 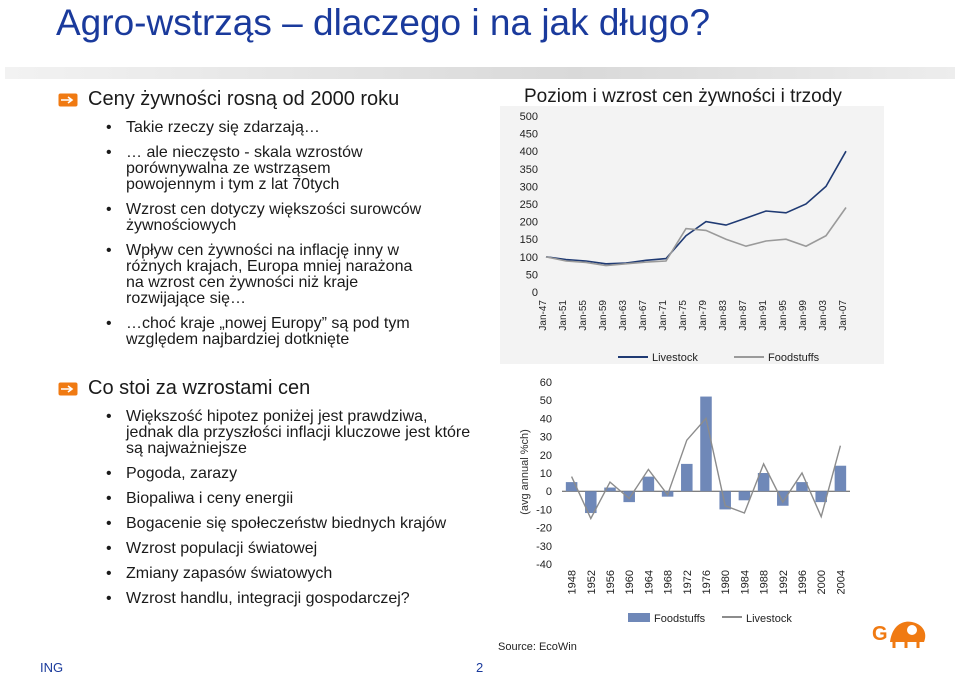 I want to click on x-tick-label: Jan-67, so click(x=643, y=315).